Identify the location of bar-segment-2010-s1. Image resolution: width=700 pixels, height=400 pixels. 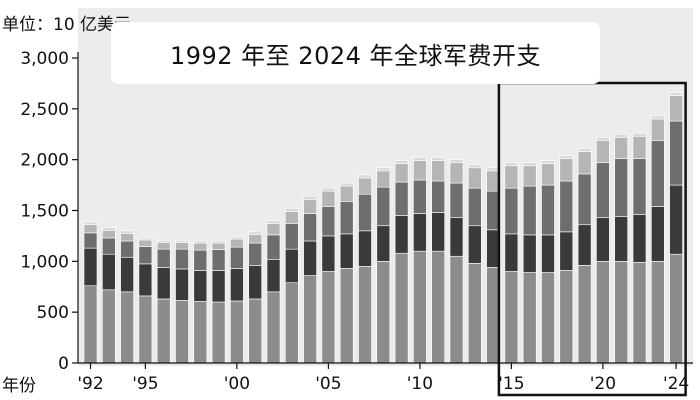
(420, 232).